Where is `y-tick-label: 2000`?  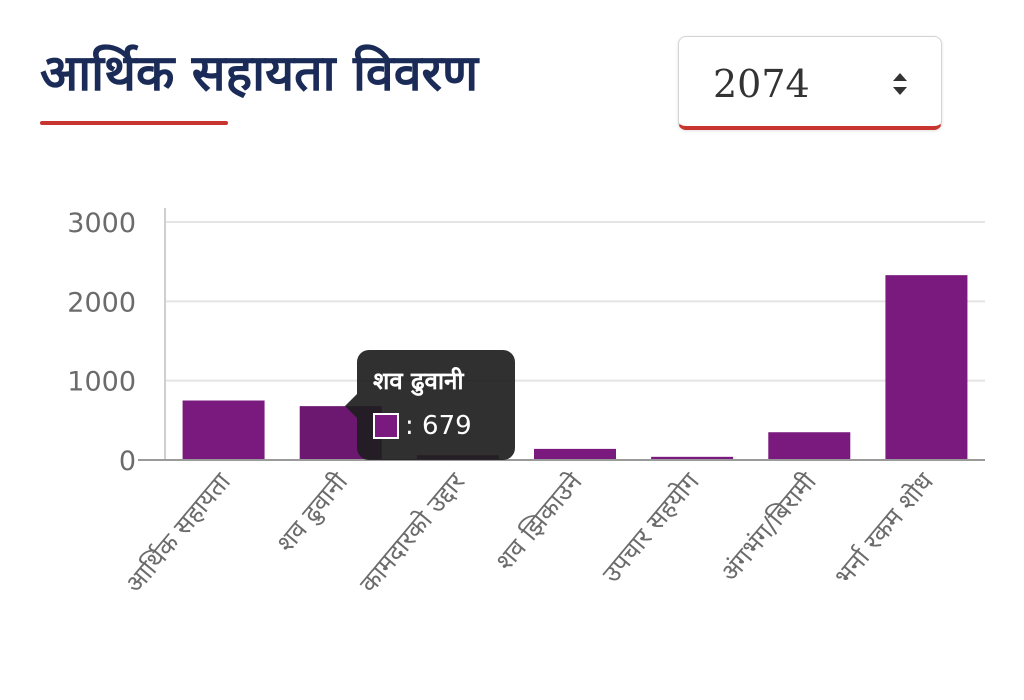 y-tick-label: 2000 is located at coordinates (101, 302).